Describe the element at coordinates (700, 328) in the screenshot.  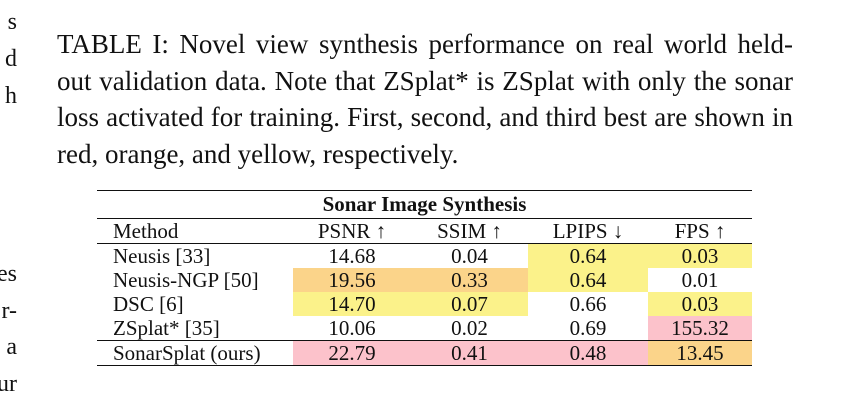
I see `fps-cell: 155.32` at that location.